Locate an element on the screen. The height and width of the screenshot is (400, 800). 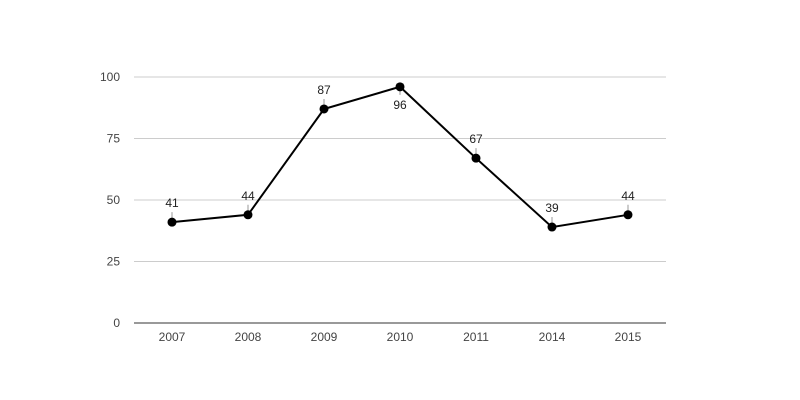
x-tick-label: 2007 is located at coordinates (172, 337).